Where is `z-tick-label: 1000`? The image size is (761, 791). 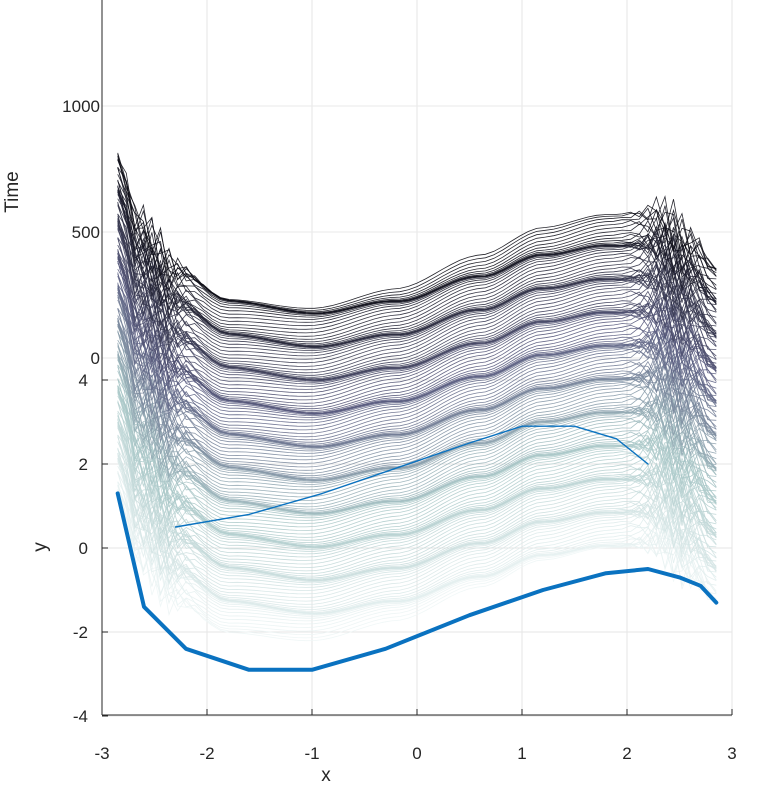 z-tick-label: 1000 is located at coordinates (81, 106).